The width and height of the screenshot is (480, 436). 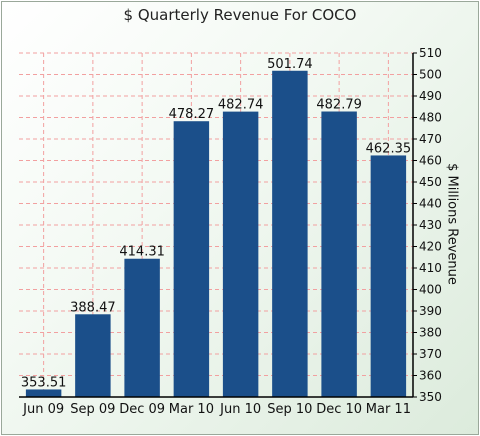 I want to click on y-axis-label: $ Millions Revenue, so click(x=452, y=224).